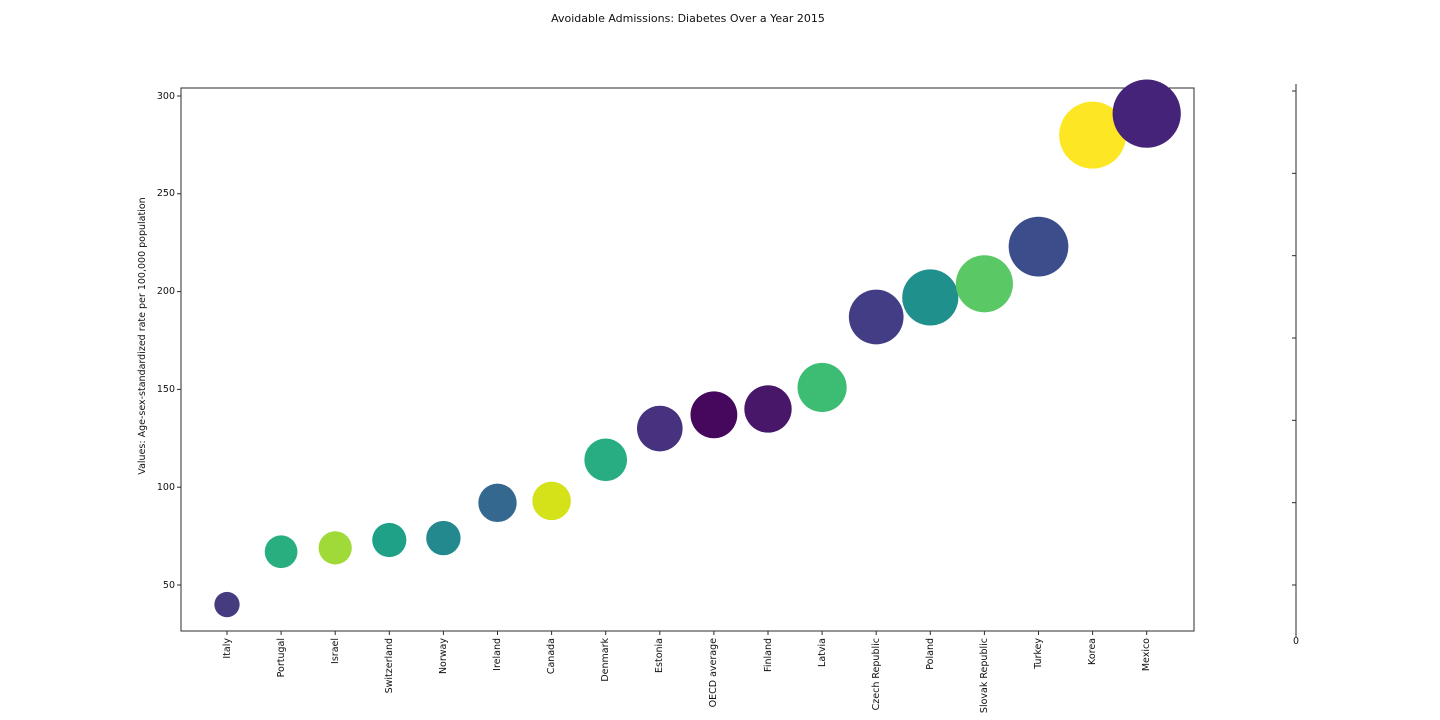 The width and height of the screenshot is (1440, 720). What do you see at coordinates (335, 548) in the screenshot?
I see `bubble-israel` at bounding box center [335, 548].